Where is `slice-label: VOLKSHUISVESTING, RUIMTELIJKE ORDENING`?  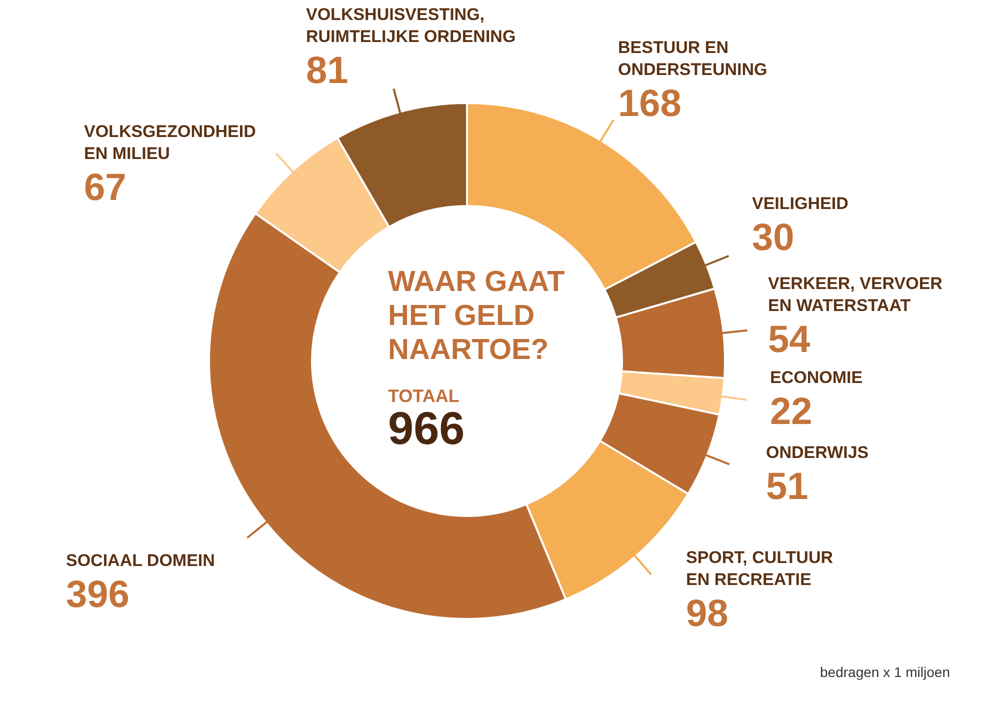 slice-label: VOLKSHUISVESTING, RUIMTELIJKE ORDENING is located at coordinates (411, 25).